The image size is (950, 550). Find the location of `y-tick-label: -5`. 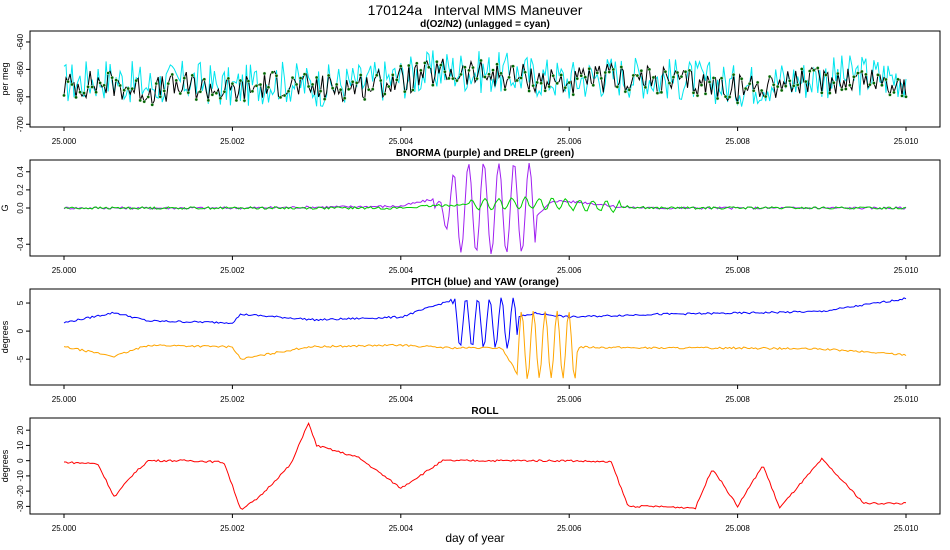

y-tick-label: -5 is located at coordinates (20, 359).